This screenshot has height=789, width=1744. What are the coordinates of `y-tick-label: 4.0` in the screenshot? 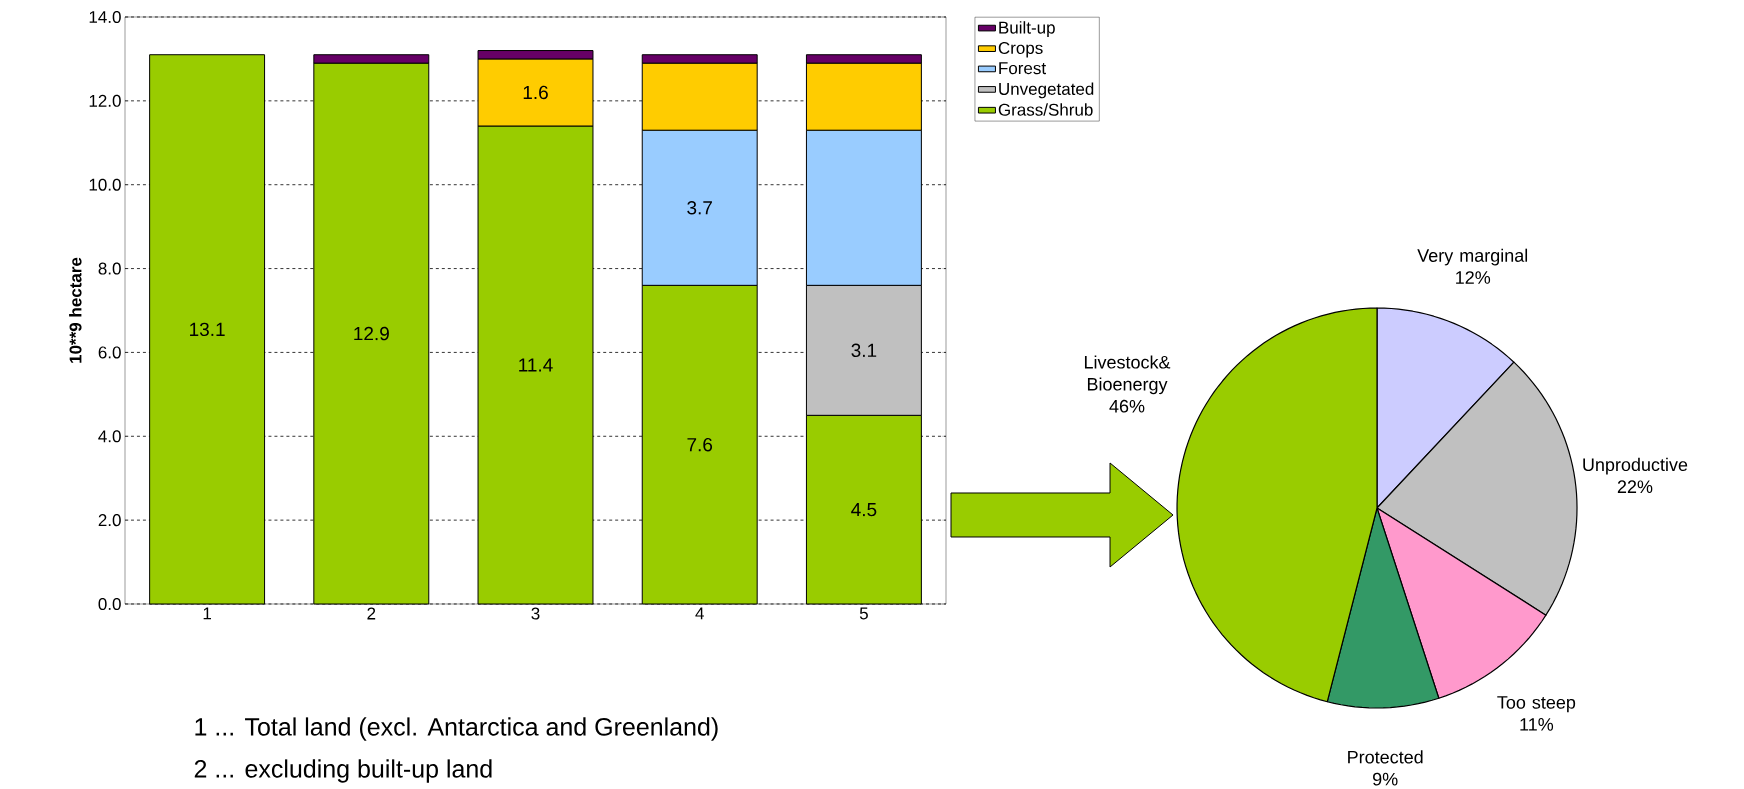 It's located at (109, 436).